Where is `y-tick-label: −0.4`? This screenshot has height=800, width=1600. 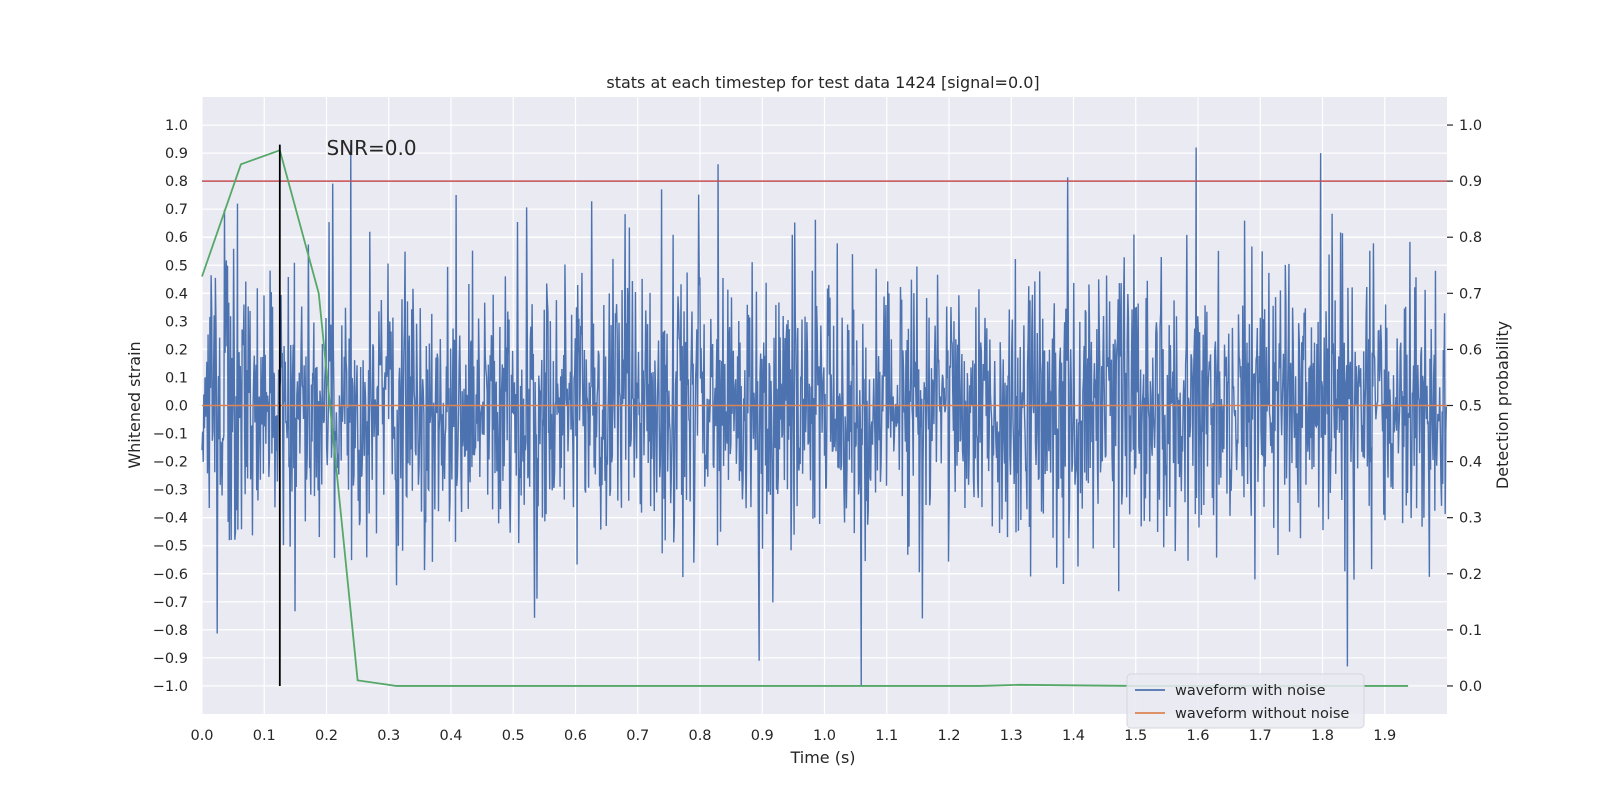 y-tick-label: −0.4 is located at coordinates (170, 519).